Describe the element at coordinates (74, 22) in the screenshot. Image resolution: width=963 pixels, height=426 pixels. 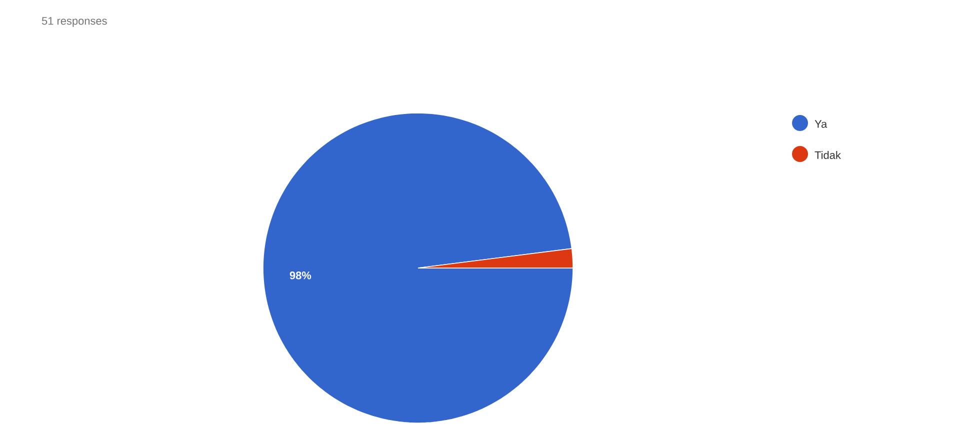
I see `text: 51 responses` at that location.